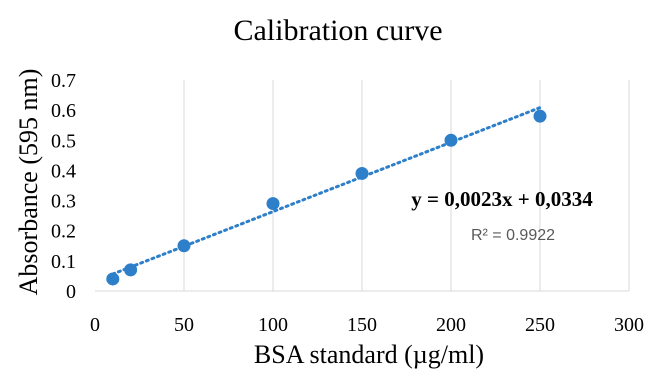 The width and height of the screenshot is (661, 377). I want to click on y-tick-label: 0.4, so click(63, 171).